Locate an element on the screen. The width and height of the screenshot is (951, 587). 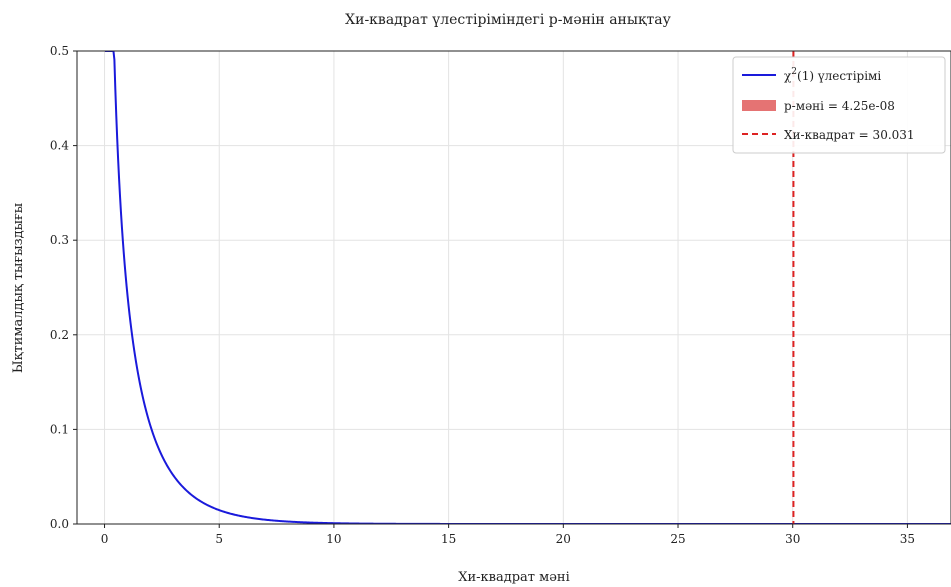
legend-box is located at coordinates (839, 105).